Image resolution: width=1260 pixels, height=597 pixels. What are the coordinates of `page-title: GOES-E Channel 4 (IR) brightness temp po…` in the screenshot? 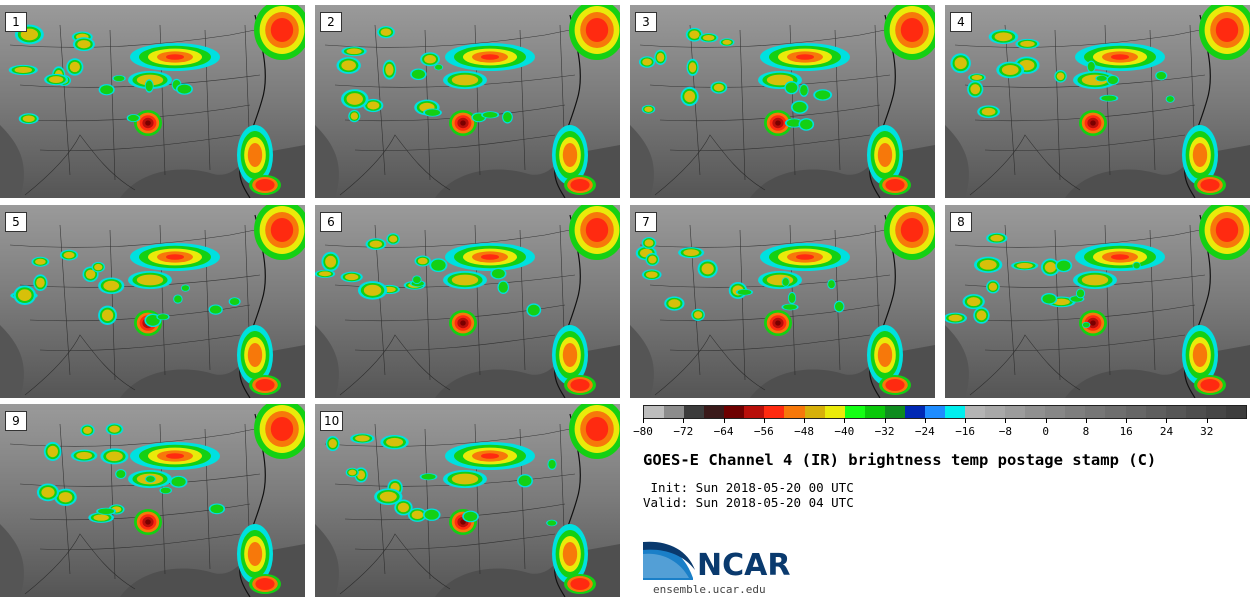 It's located at (900, 460).